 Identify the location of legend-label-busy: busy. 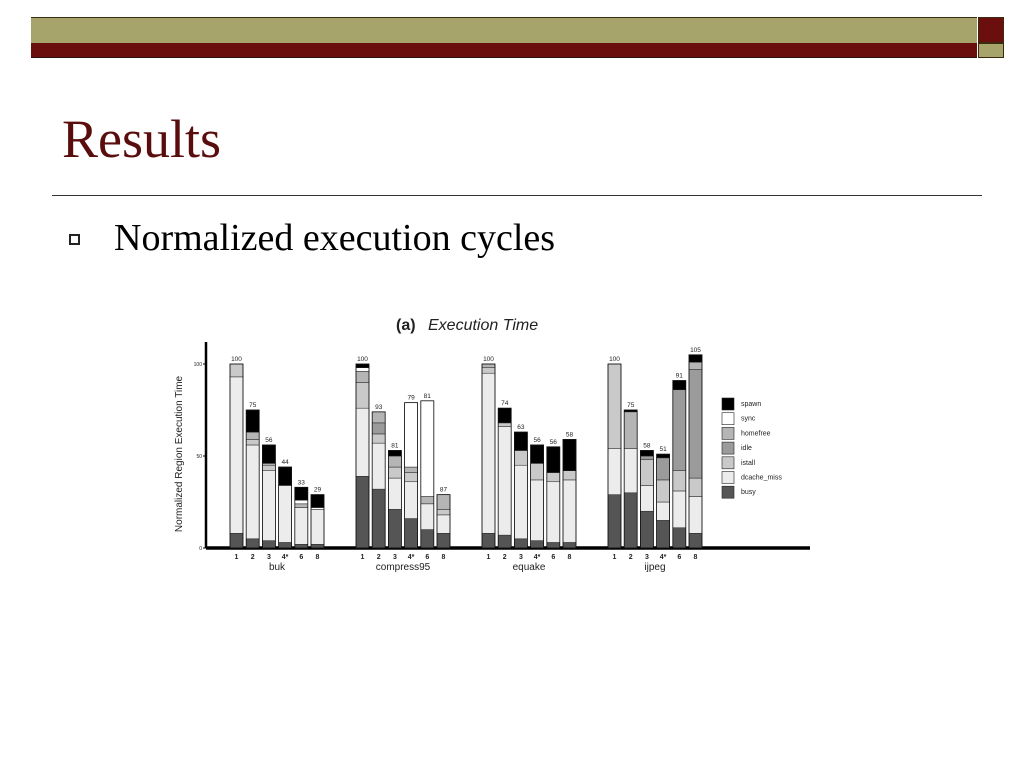
(748, 492).